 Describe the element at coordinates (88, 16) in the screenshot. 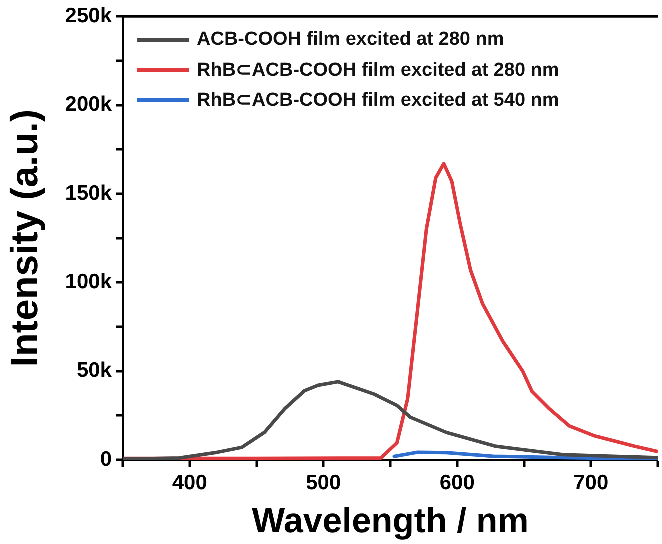

I see `y-tick-label: 250k` at that location.